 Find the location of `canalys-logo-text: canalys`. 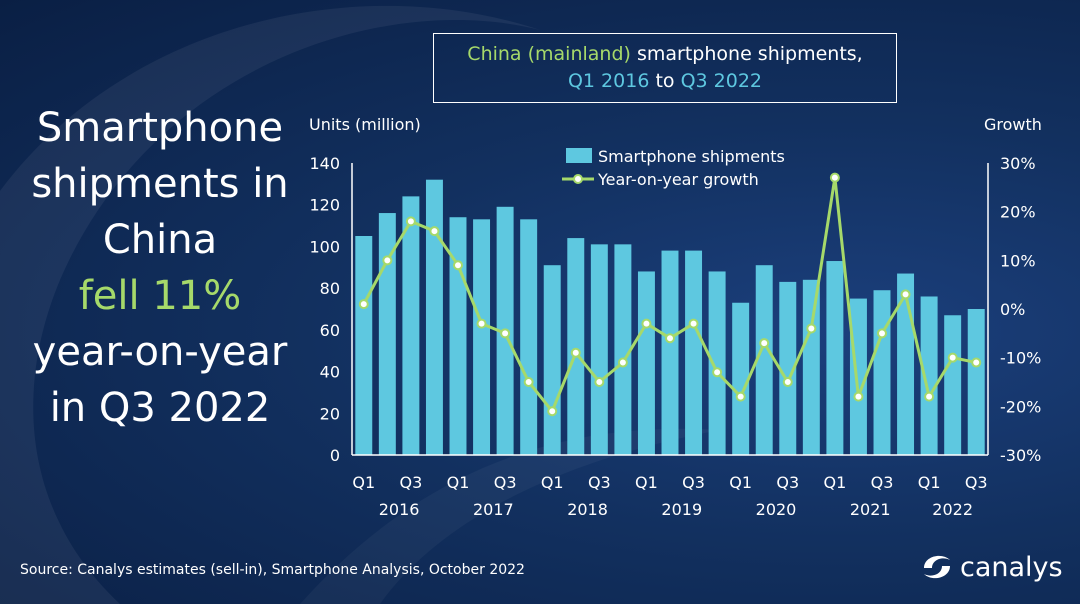

canalys-logo-text: canalys is located at coordinates (1011, 567).